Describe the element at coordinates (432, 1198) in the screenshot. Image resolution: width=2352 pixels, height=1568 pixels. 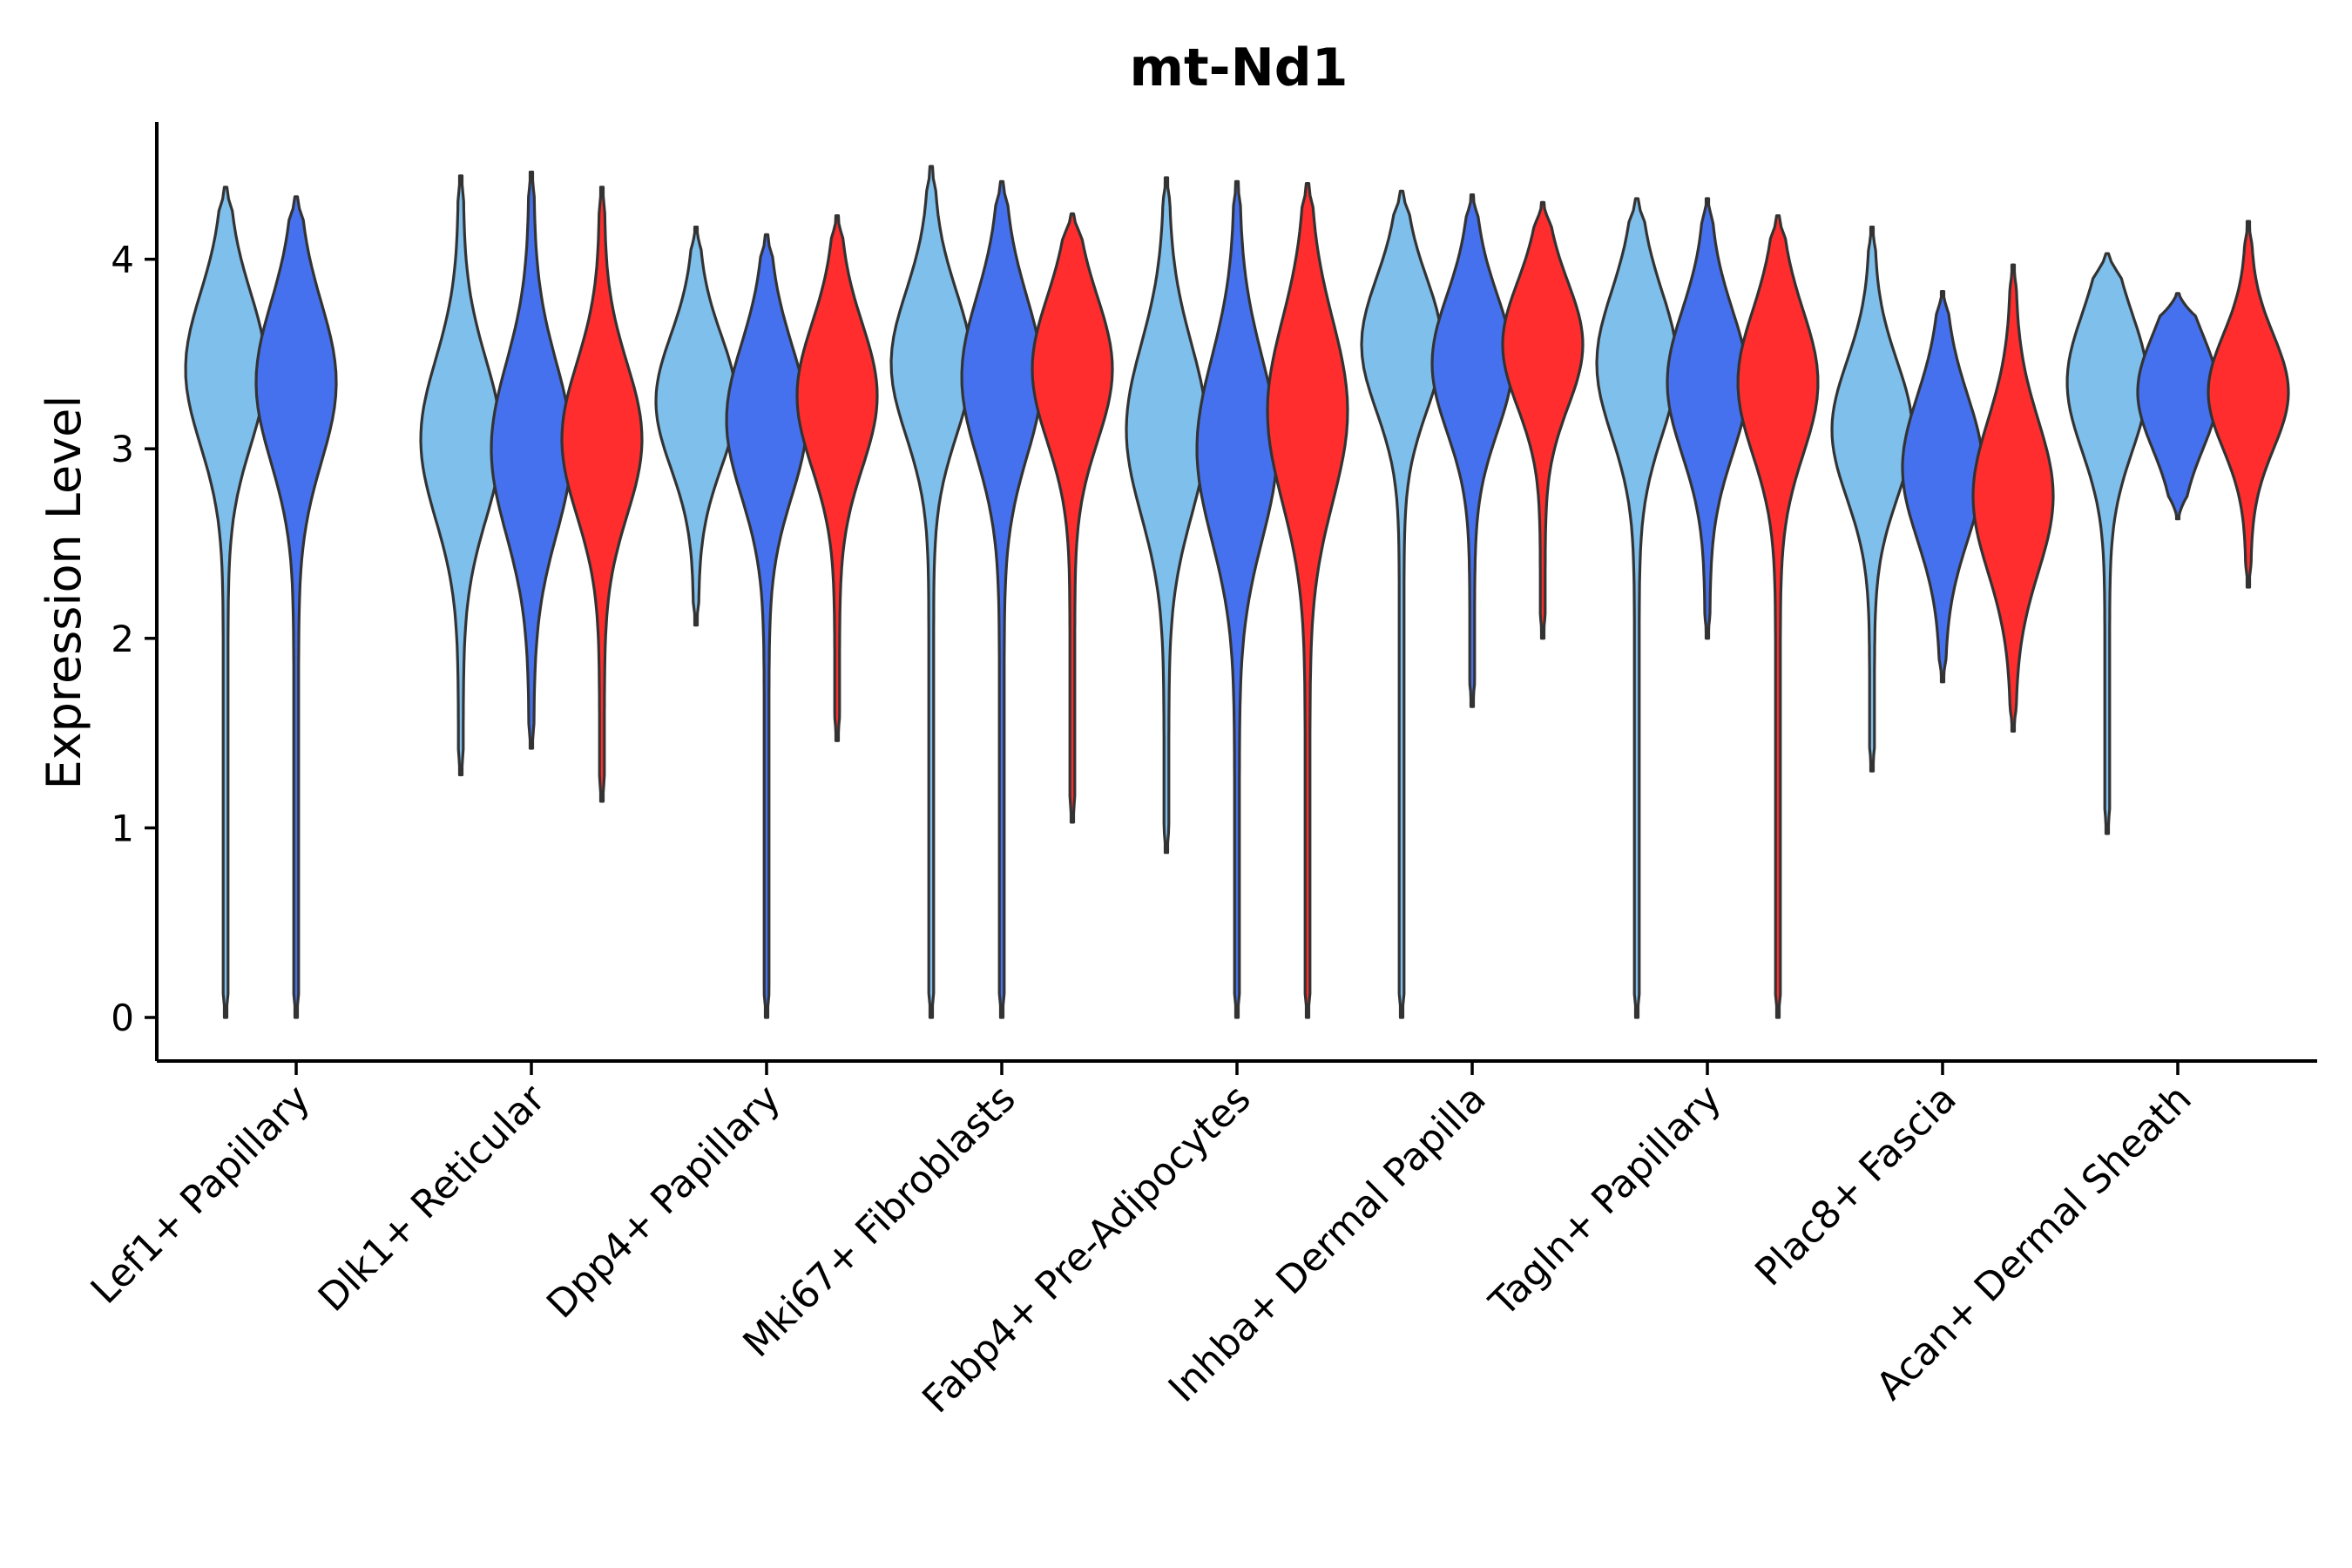
I see `x-tick-label: Dlk1+ Reticular` at that location.